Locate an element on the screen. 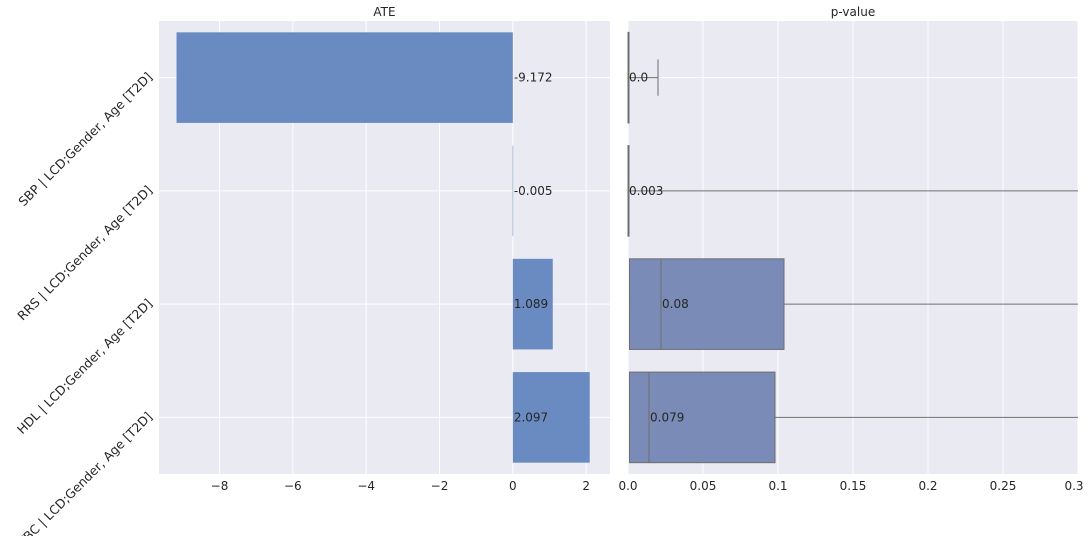 The height and width of the screenshot is (536, 1088). ate-panel-title: ATE is located at coordinates (384, 12).